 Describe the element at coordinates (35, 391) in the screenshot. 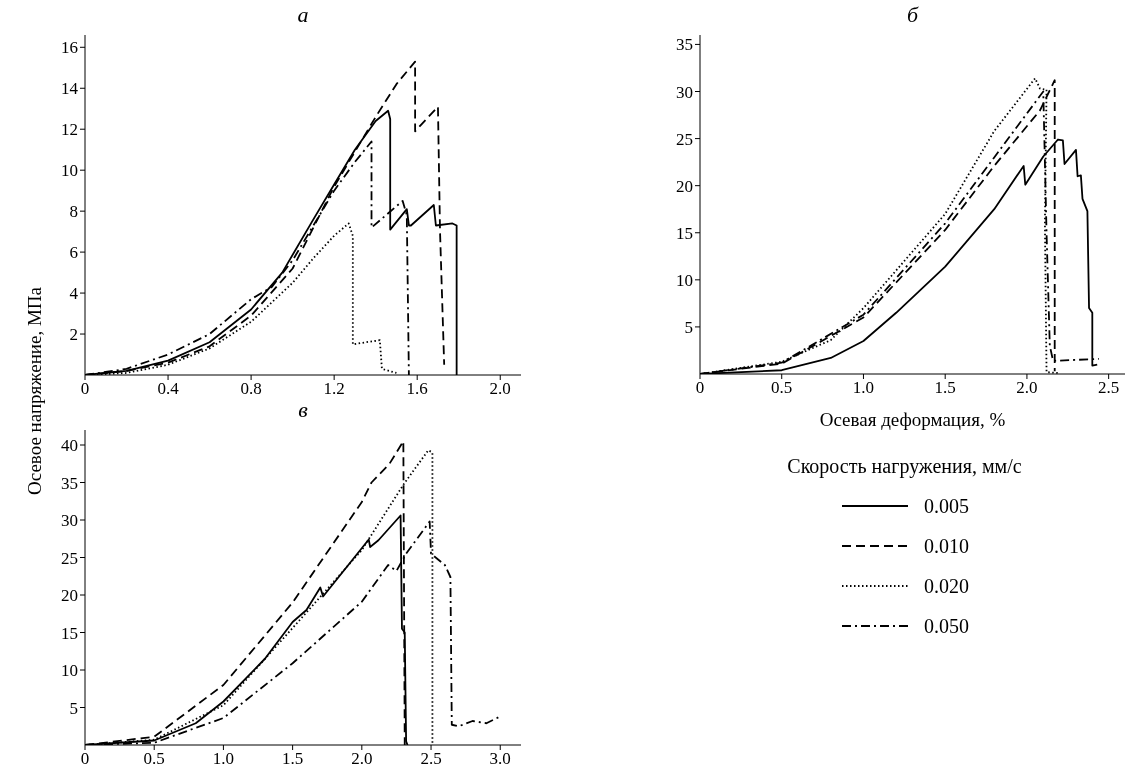

I see `y-axis-title: Осевое напряжение, МПа` at that location.